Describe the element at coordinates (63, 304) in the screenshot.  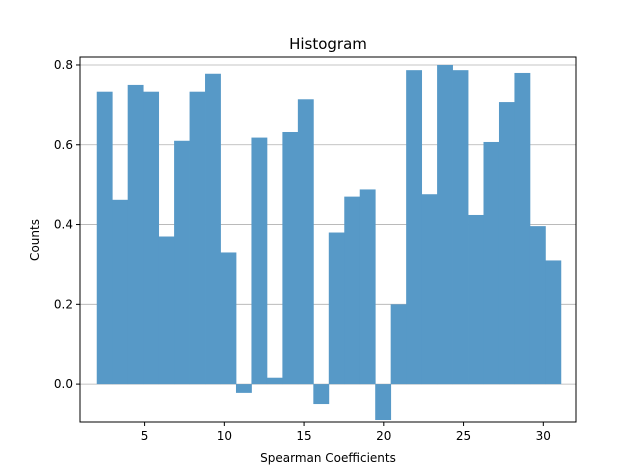
I see `y-tick-label: 0.2` at that location.